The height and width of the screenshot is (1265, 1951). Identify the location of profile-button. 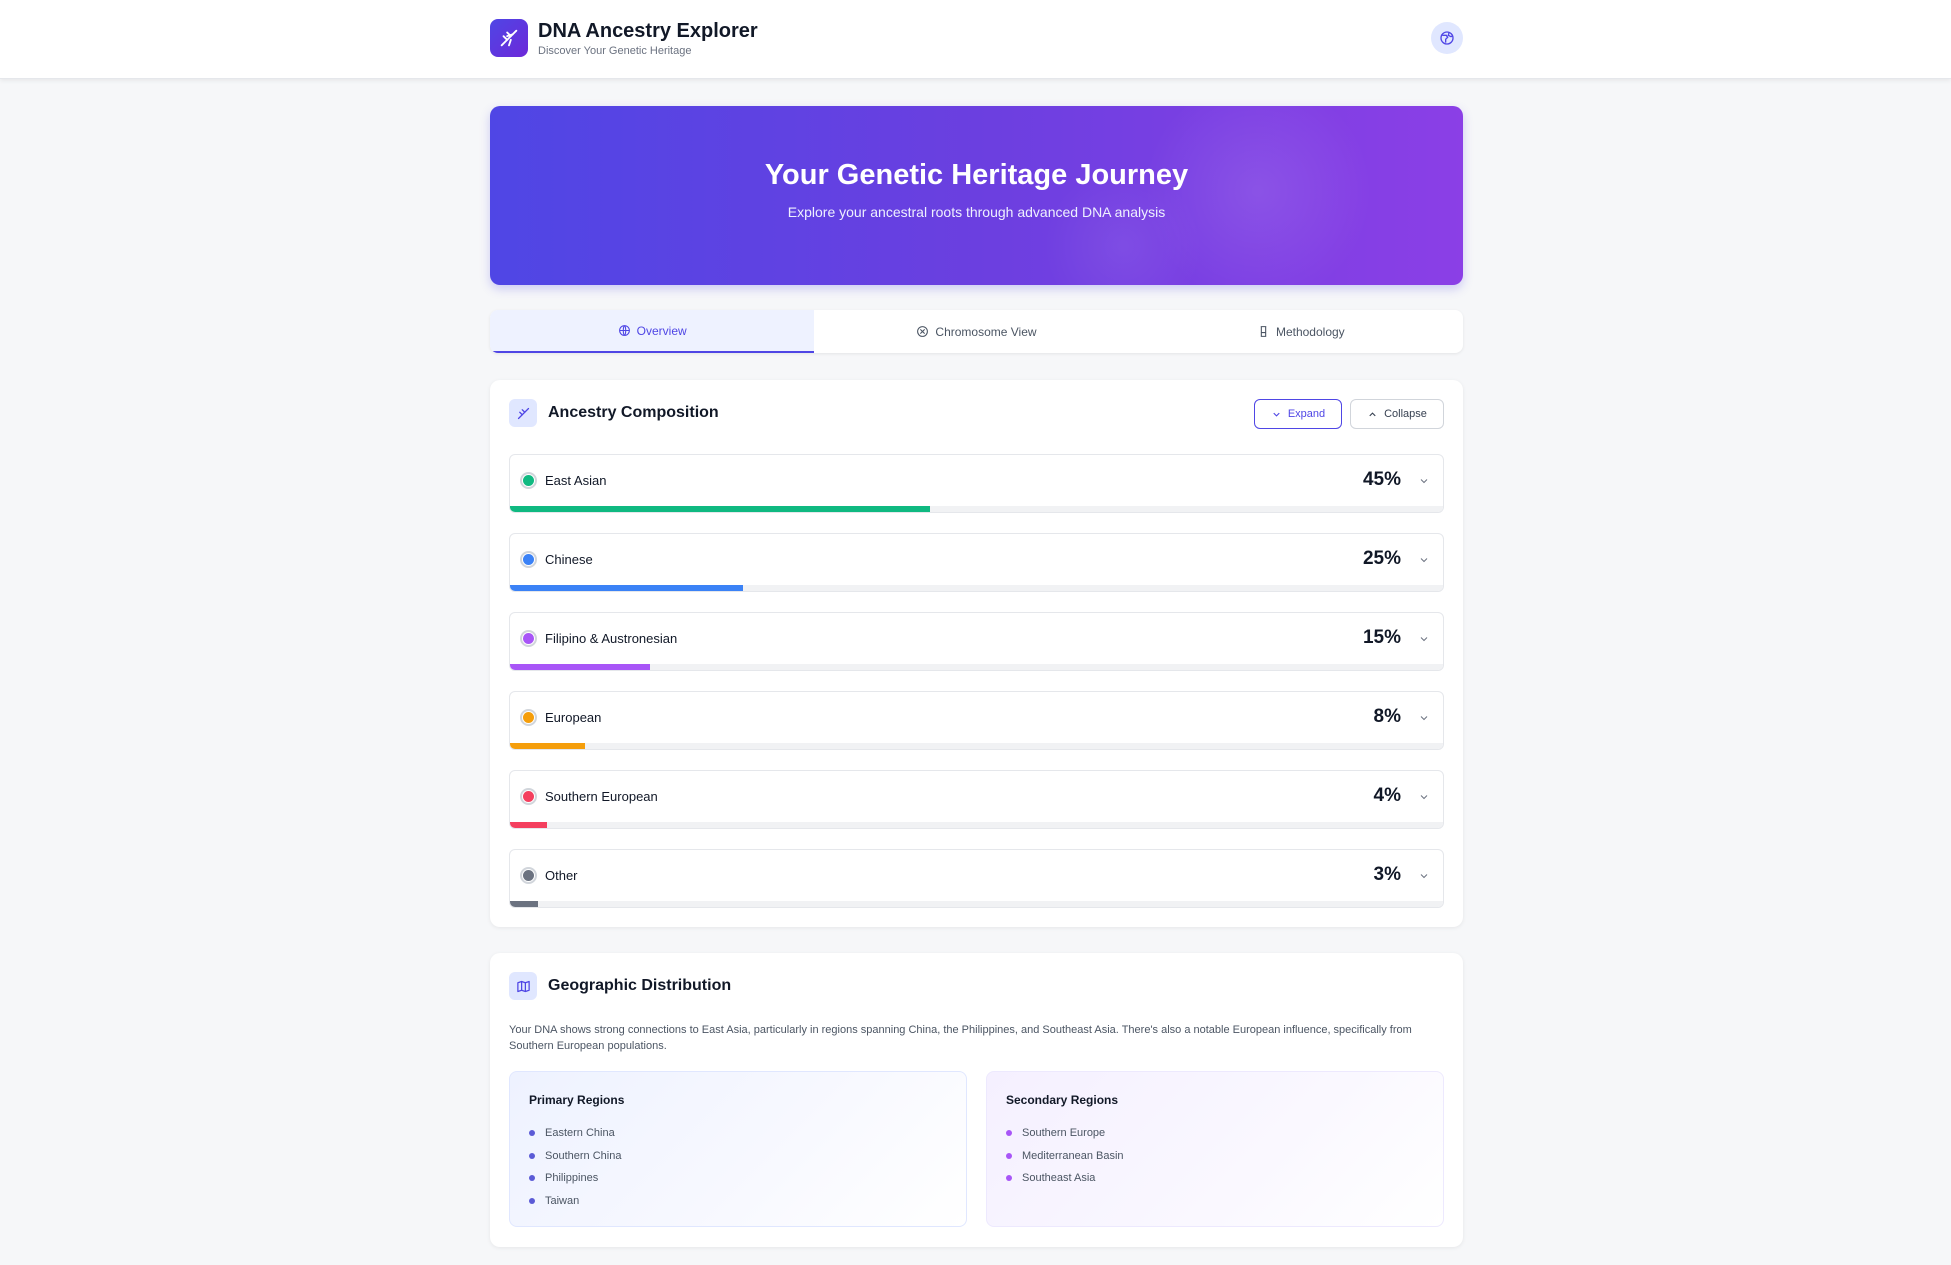
(1447, 38).